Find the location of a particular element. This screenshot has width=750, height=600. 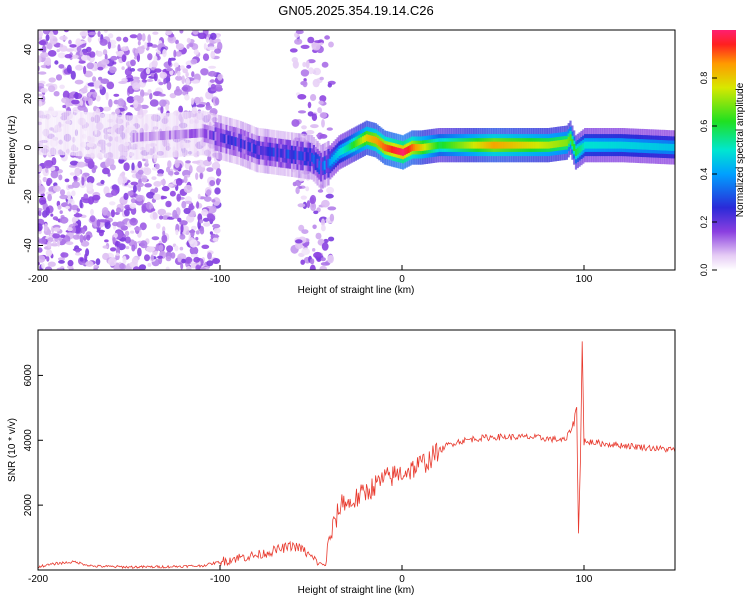

x-tick-label: -100 is located at coordinates (220, 279).